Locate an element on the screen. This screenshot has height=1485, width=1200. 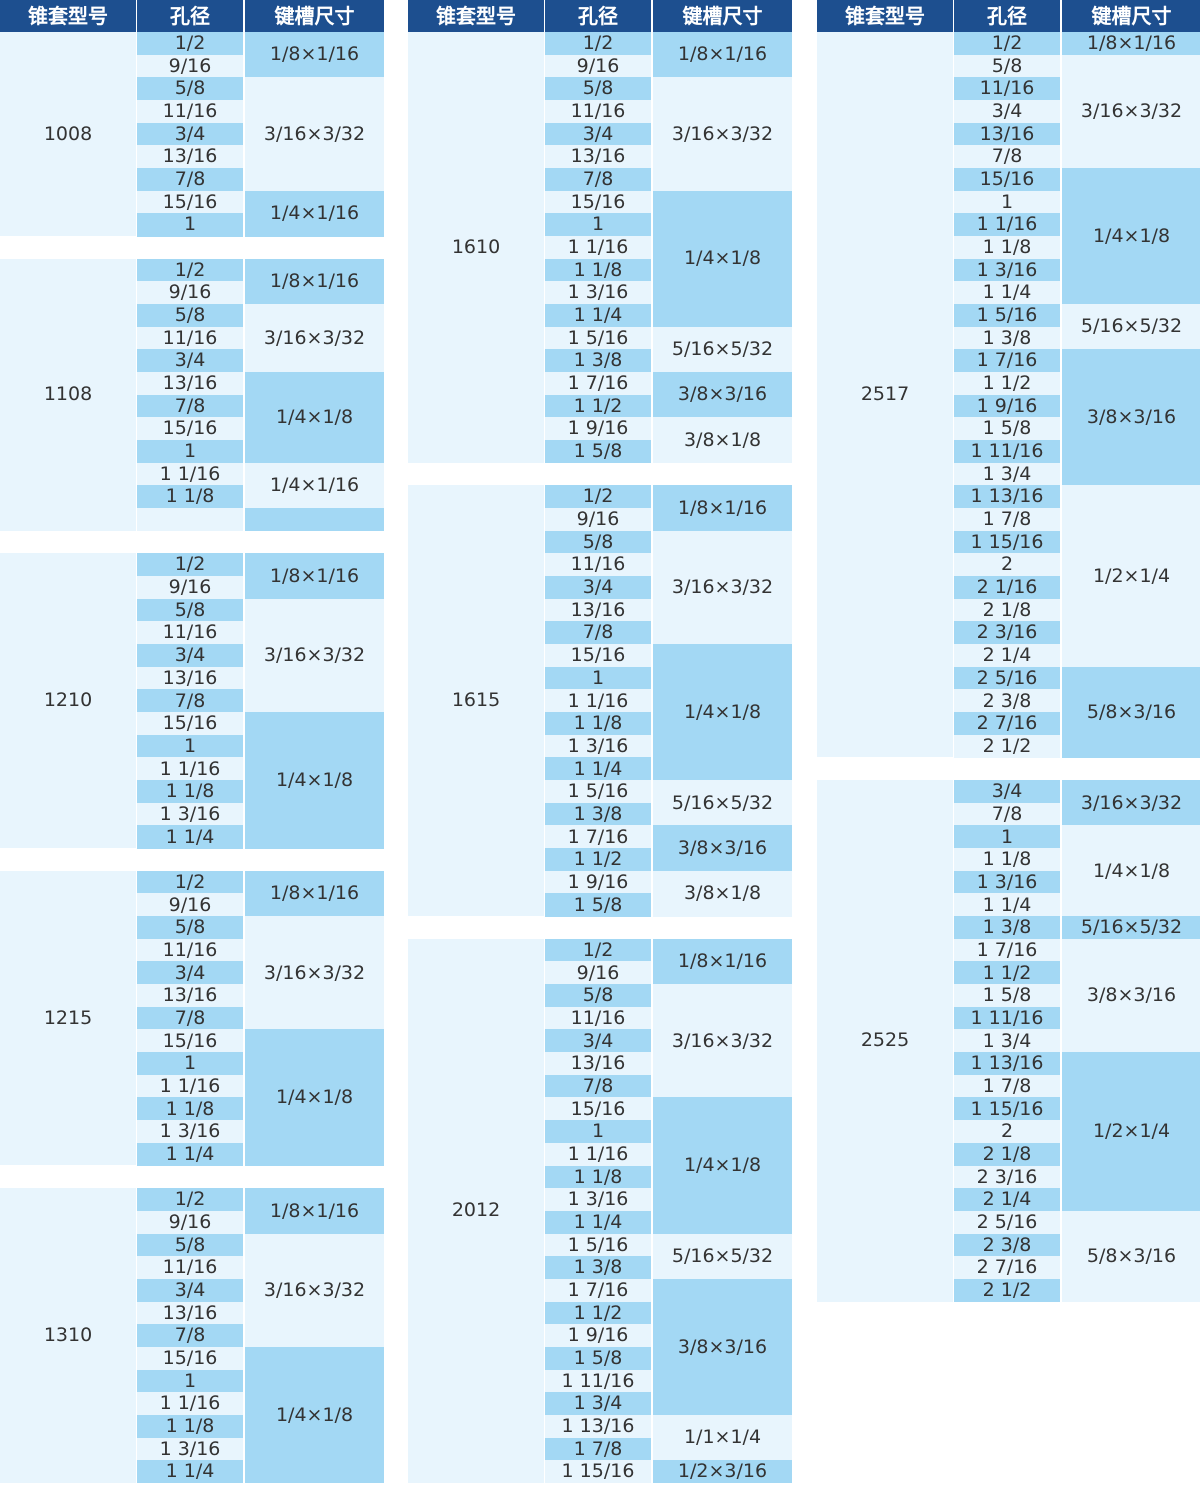
keyway-size: 5/8×3/16 is located at coordinates (1131, 1256).